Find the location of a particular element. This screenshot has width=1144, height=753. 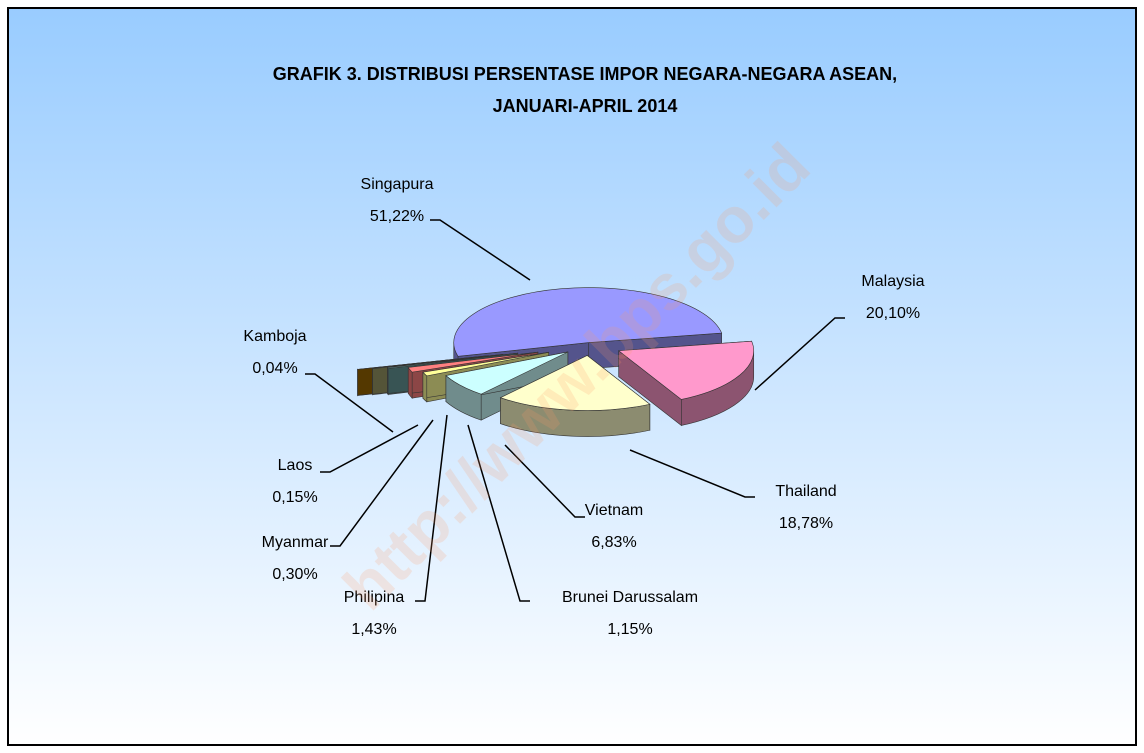

category-label: Malaysia is located at coordinates (892, 281).